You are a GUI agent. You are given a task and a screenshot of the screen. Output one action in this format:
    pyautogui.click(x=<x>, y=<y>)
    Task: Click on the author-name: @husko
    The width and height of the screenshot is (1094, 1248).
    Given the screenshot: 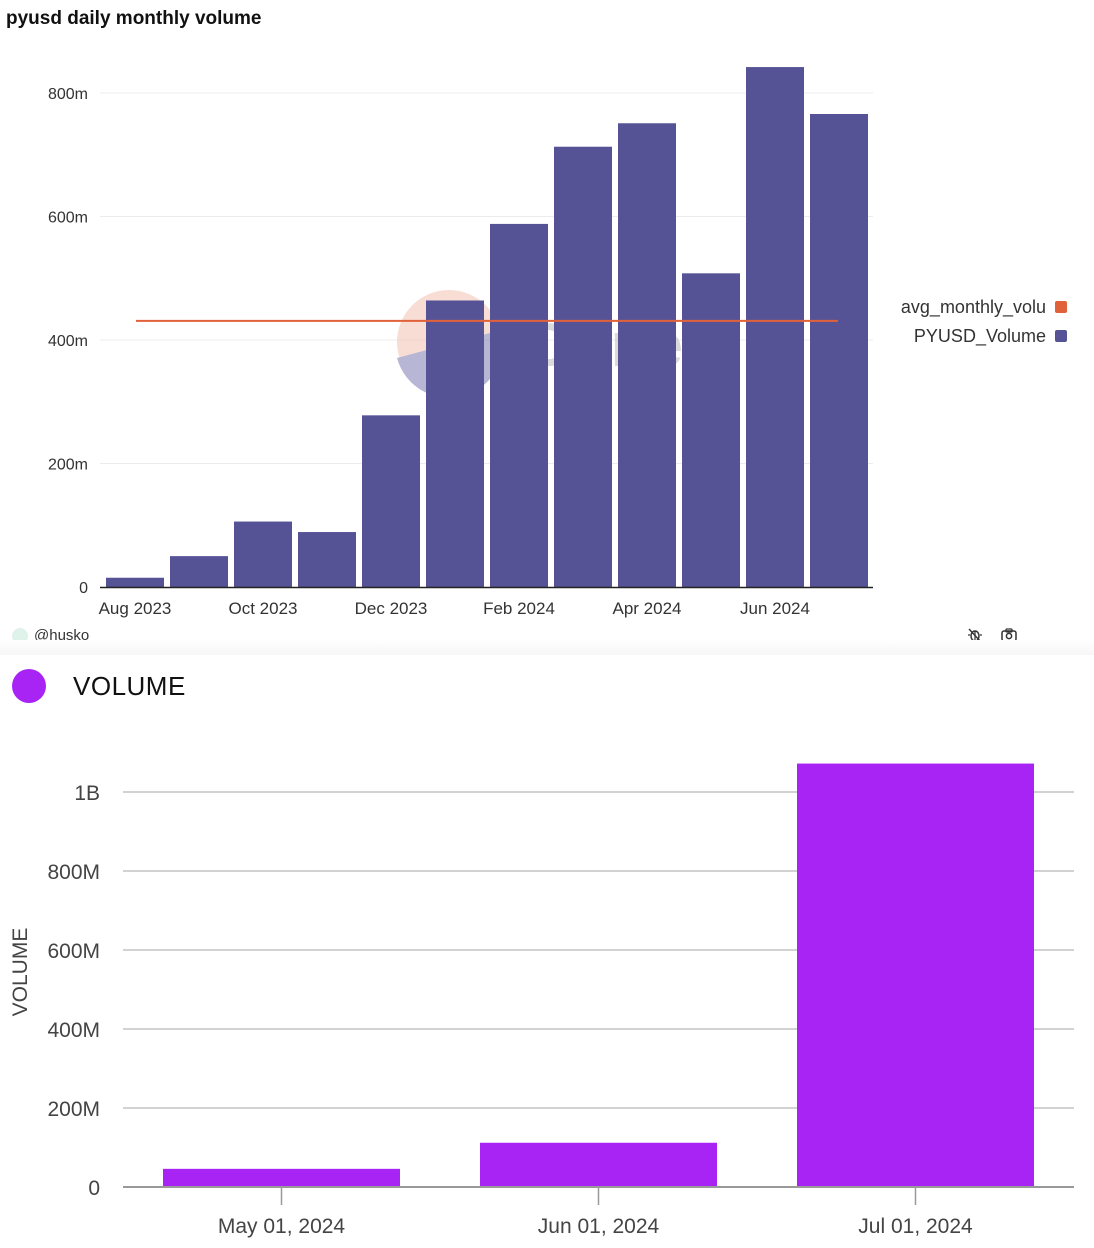 What is the action you would take?
    pyautogui.click(x=62, y=635)
    